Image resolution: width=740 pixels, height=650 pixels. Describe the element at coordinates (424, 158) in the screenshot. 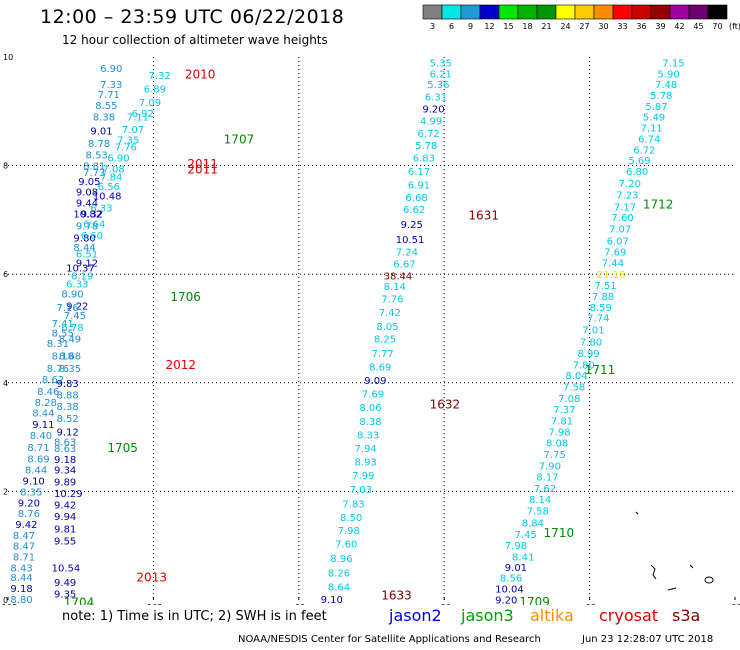

I see `wave-height-value: 6.83` at that location.